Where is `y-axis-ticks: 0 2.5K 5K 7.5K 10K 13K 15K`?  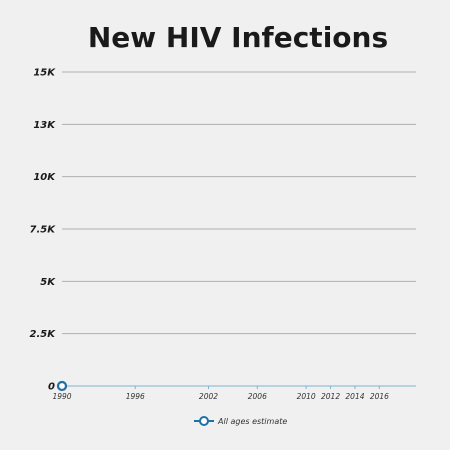 y-axis-ticks: 0 2.5K 5K 7.5K 10K 13K 15K is located at coordinates (43, 230).